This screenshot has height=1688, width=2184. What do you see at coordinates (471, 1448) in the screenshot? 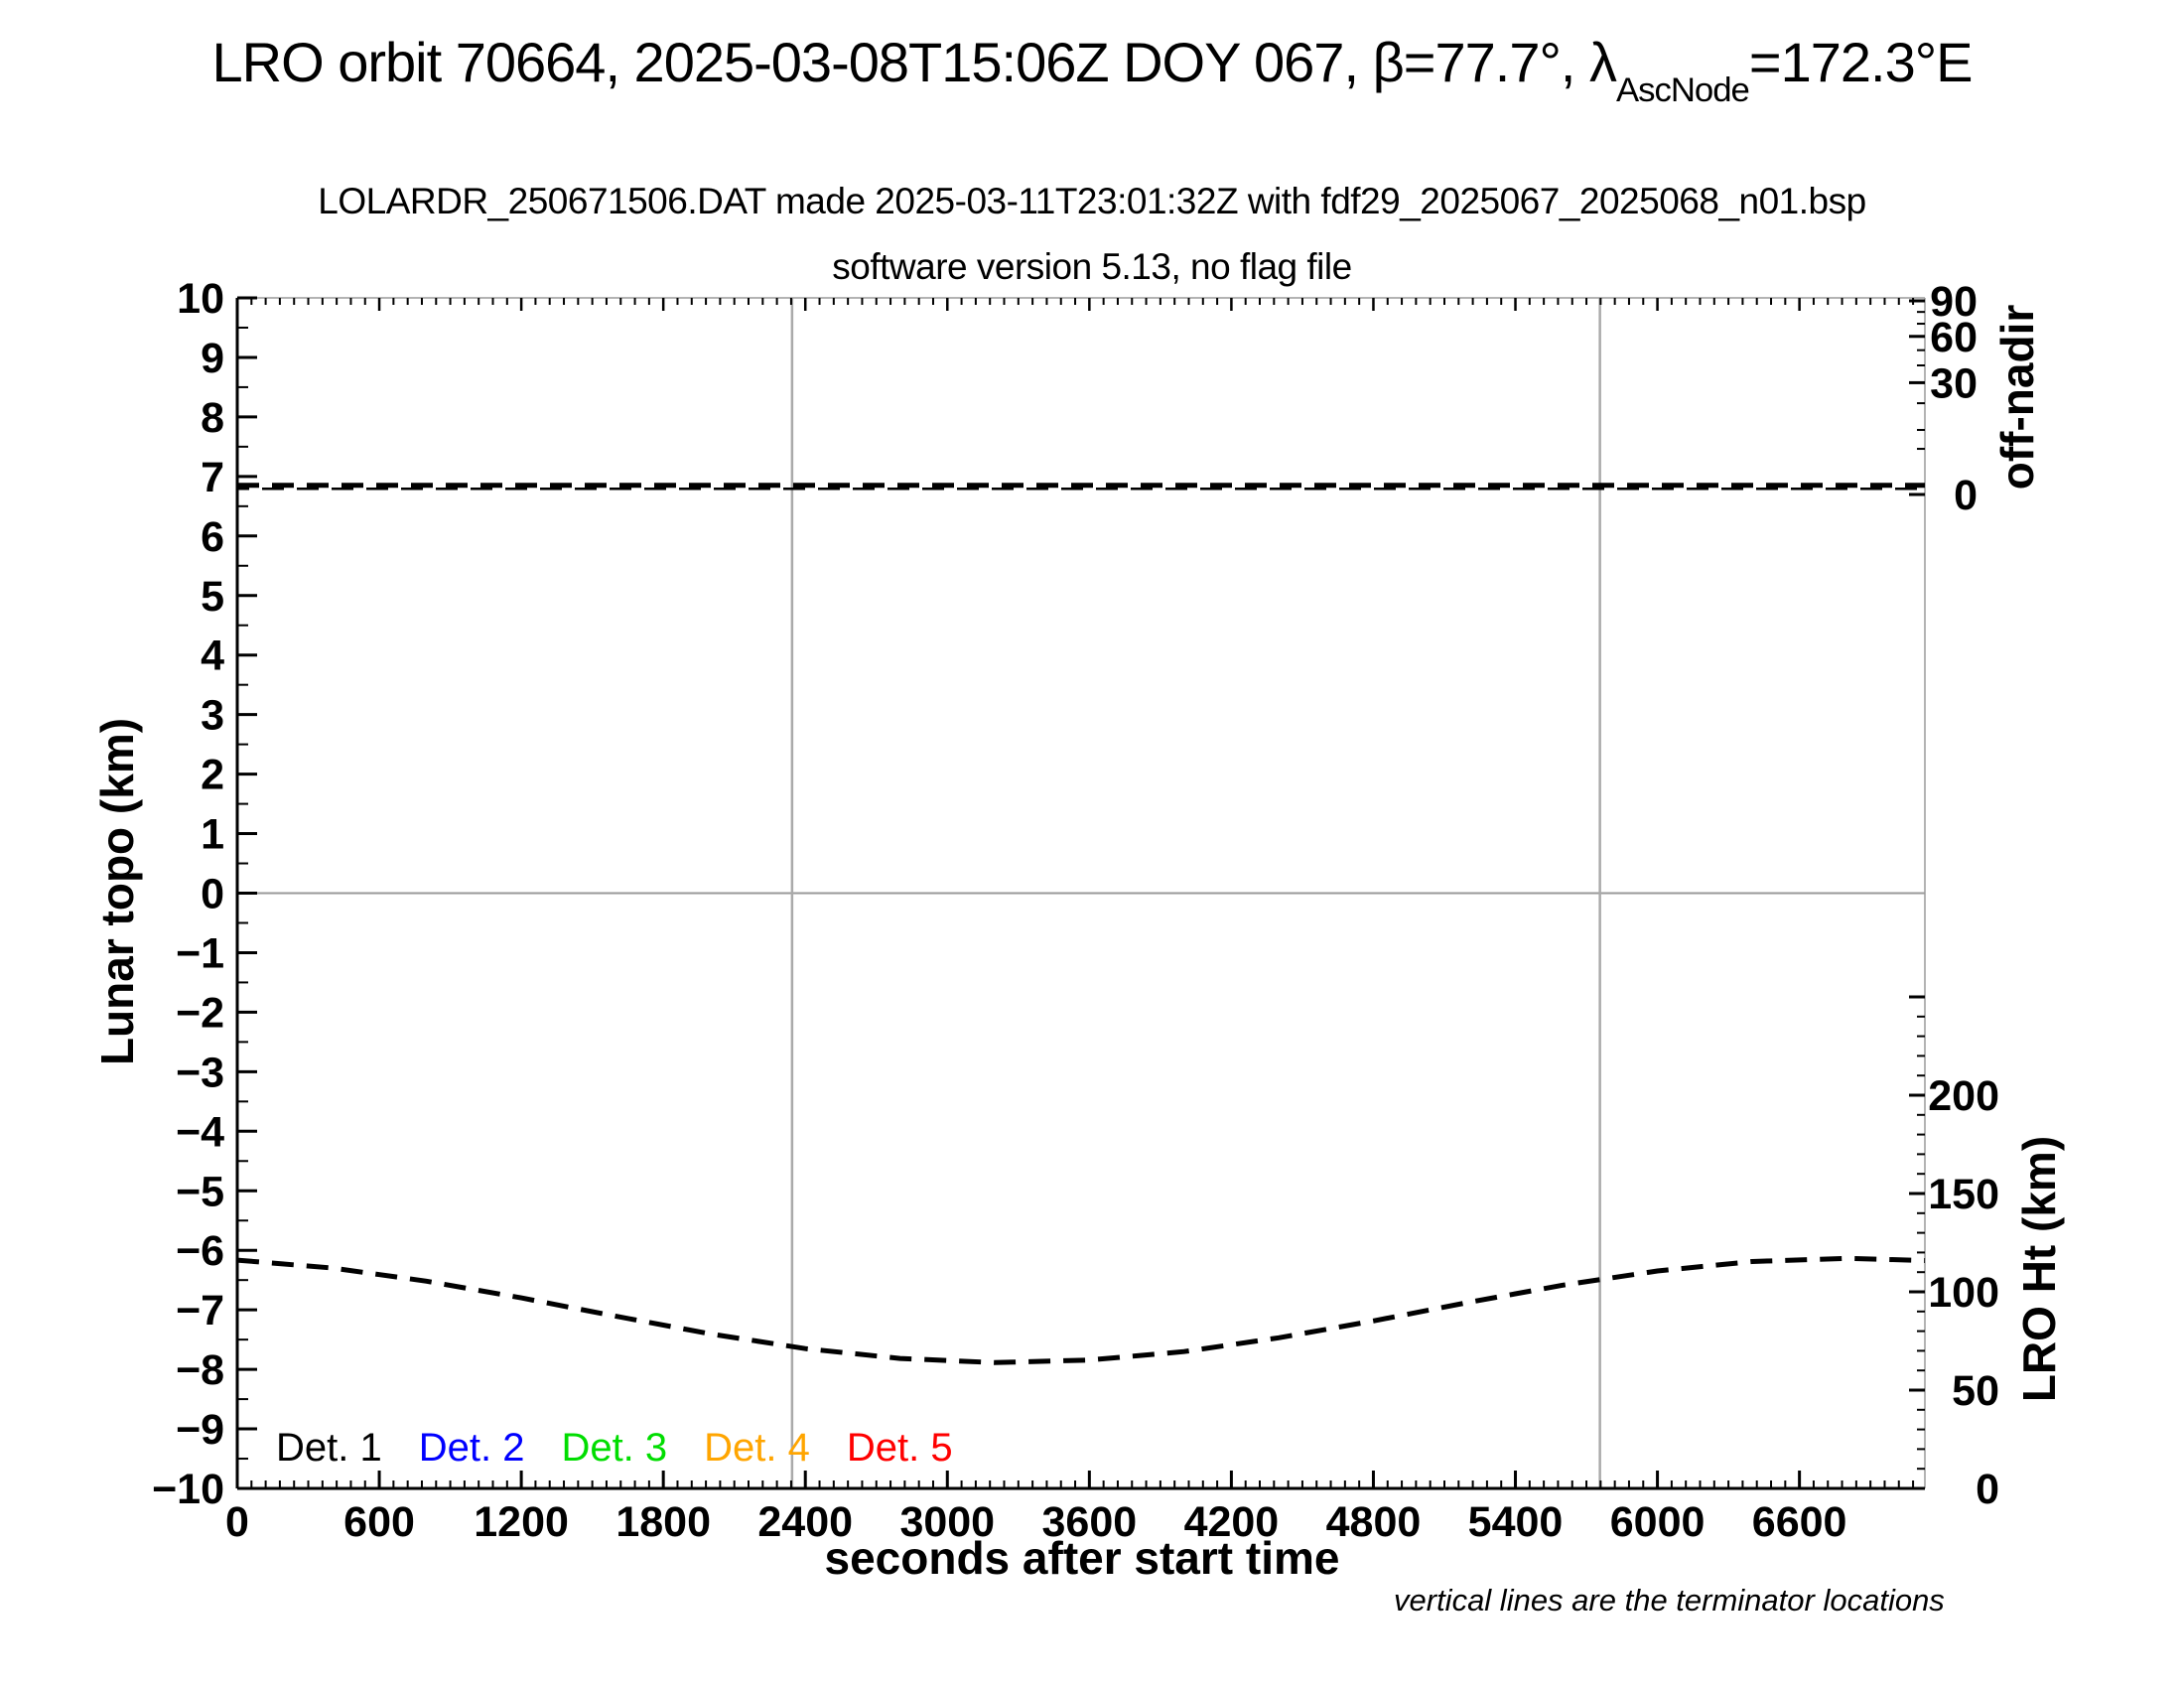
I see `legend-item: Det. 2` at bounding box center [471, 1448].